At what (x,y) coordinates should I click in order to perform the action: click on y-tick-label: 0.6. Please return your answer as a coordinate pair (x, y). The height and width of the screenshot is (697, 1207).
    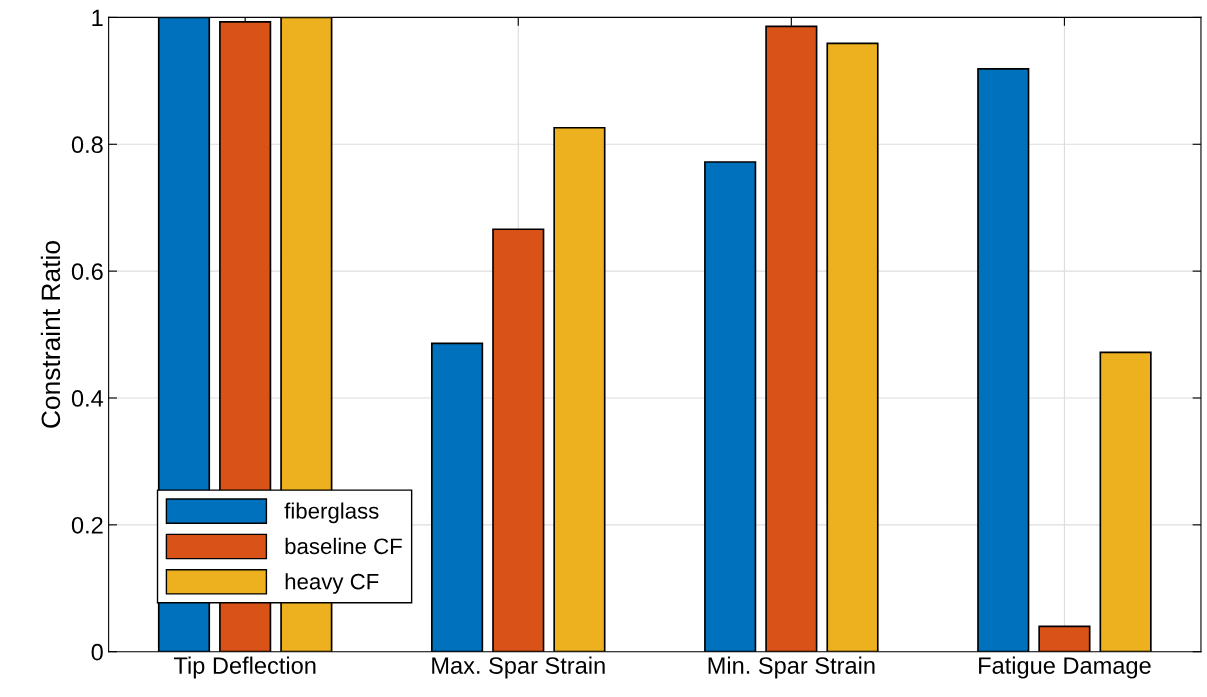
    Looking at the image, I should click on (87, 271).